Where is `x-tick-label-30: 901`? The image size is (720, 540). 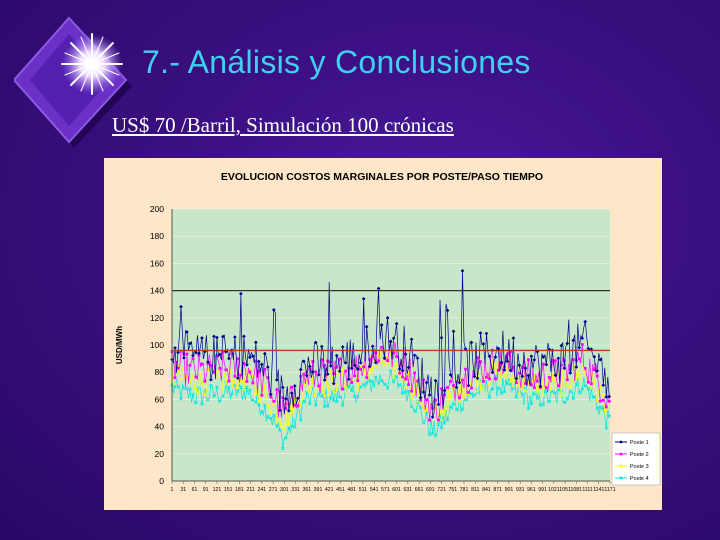 x-tick-label-30: 901 is located at coordinates (509, 490).